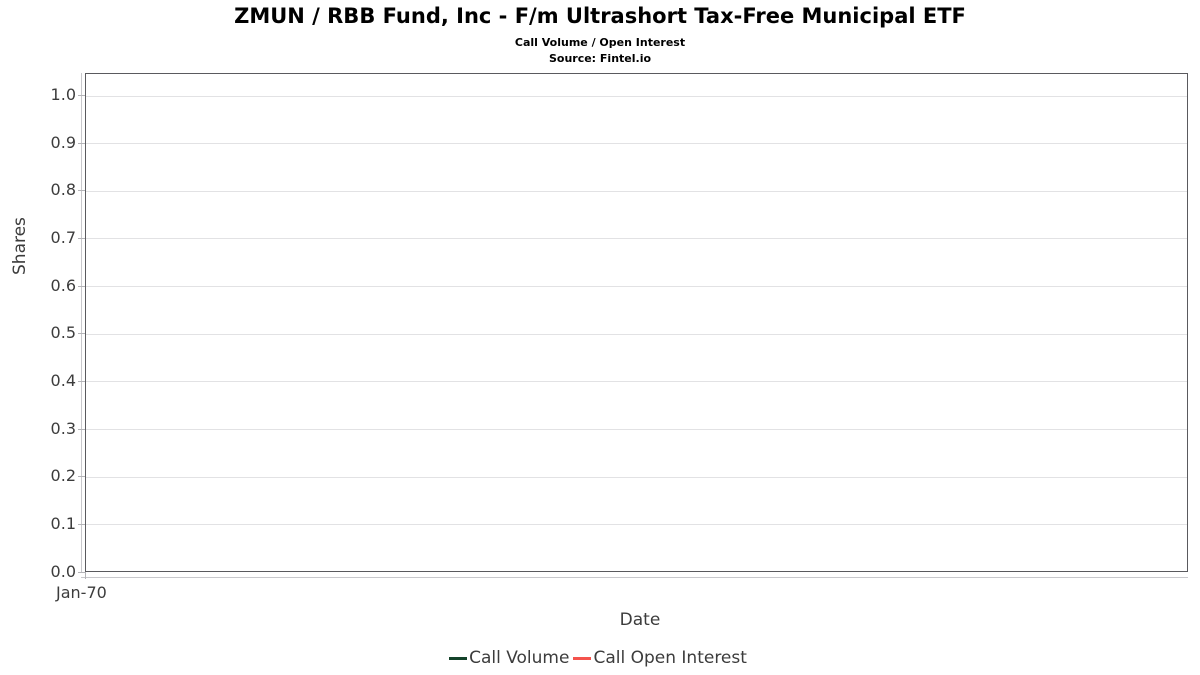  What do you see at coordinates (81, 572) in the screenshot?
I see `y-tick-mark-0.0` at bounding box center [81, 572].